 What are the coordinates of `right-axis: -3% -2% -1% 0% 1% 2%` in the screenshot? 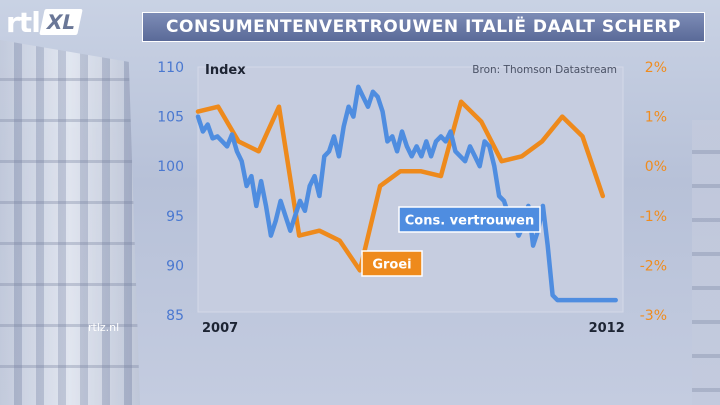 It's located at (653, 192).